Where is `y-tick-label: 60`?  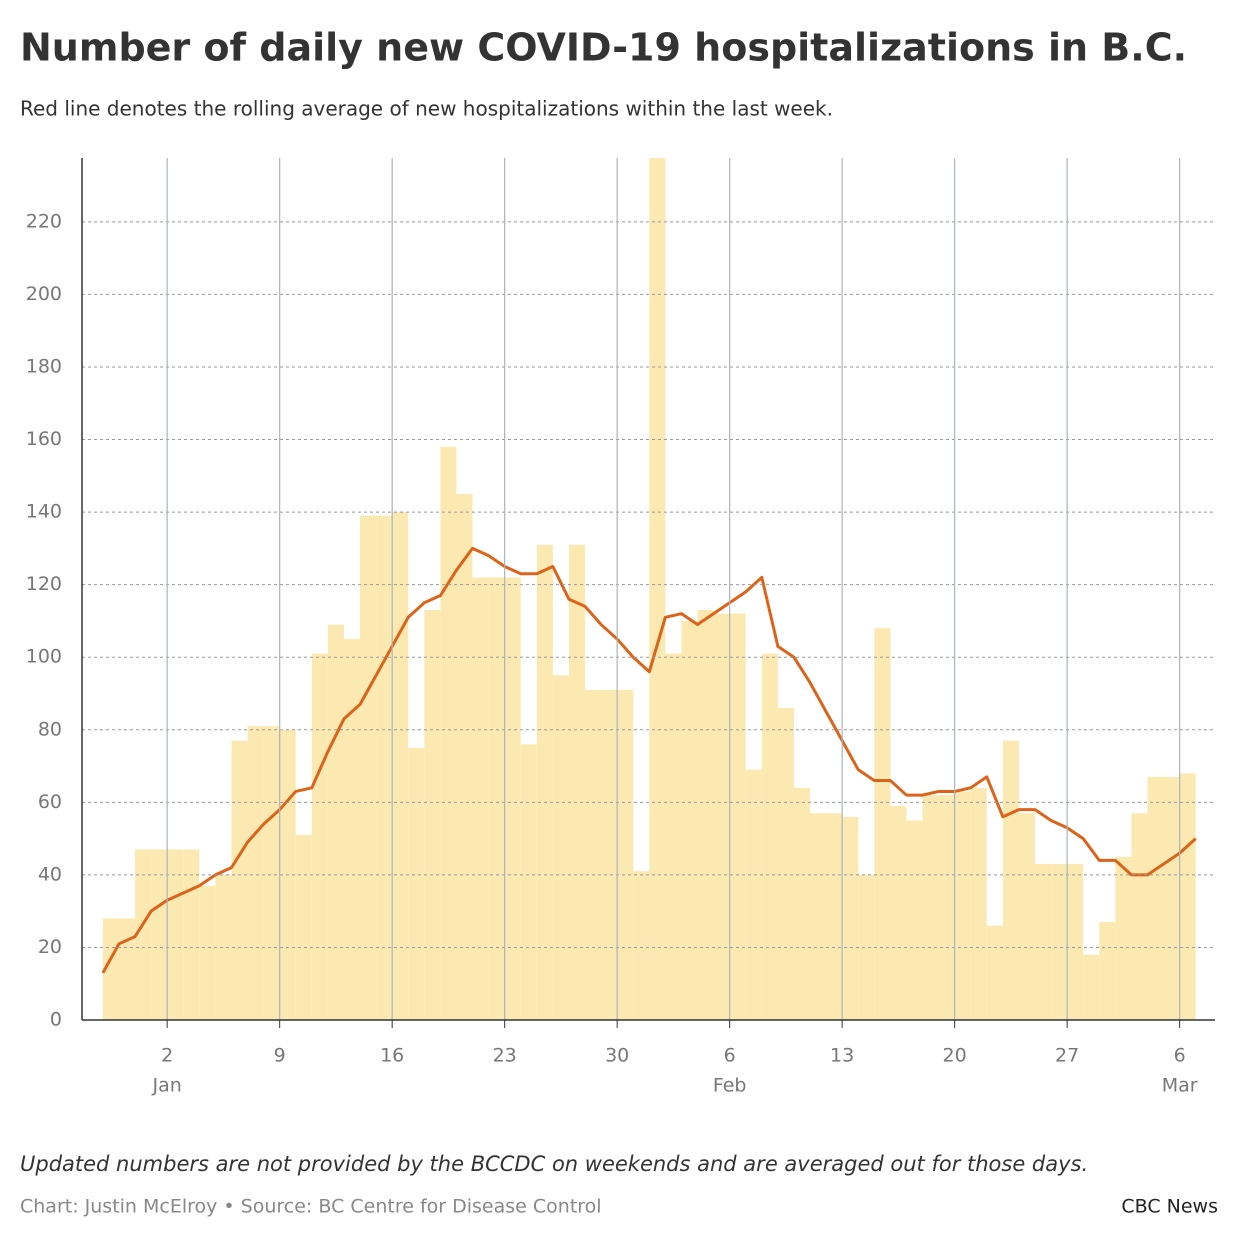 y-tick-label: 60 is located at coordinates (50, 802).